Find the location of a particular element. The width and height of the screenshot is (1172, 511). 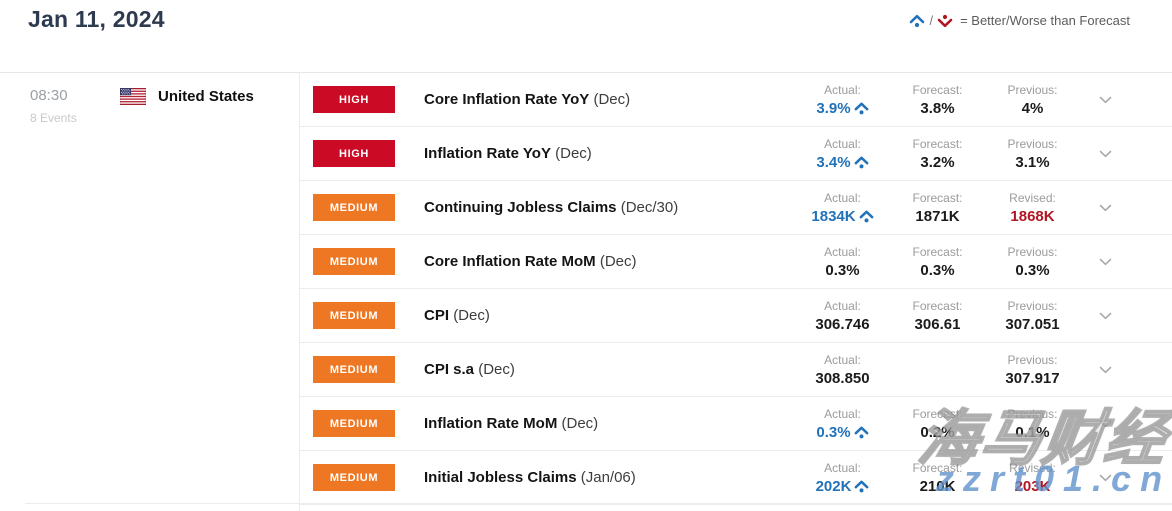

event-title: Core Inflation Rate MoM (Dec) is located at coordinates (530, 261).